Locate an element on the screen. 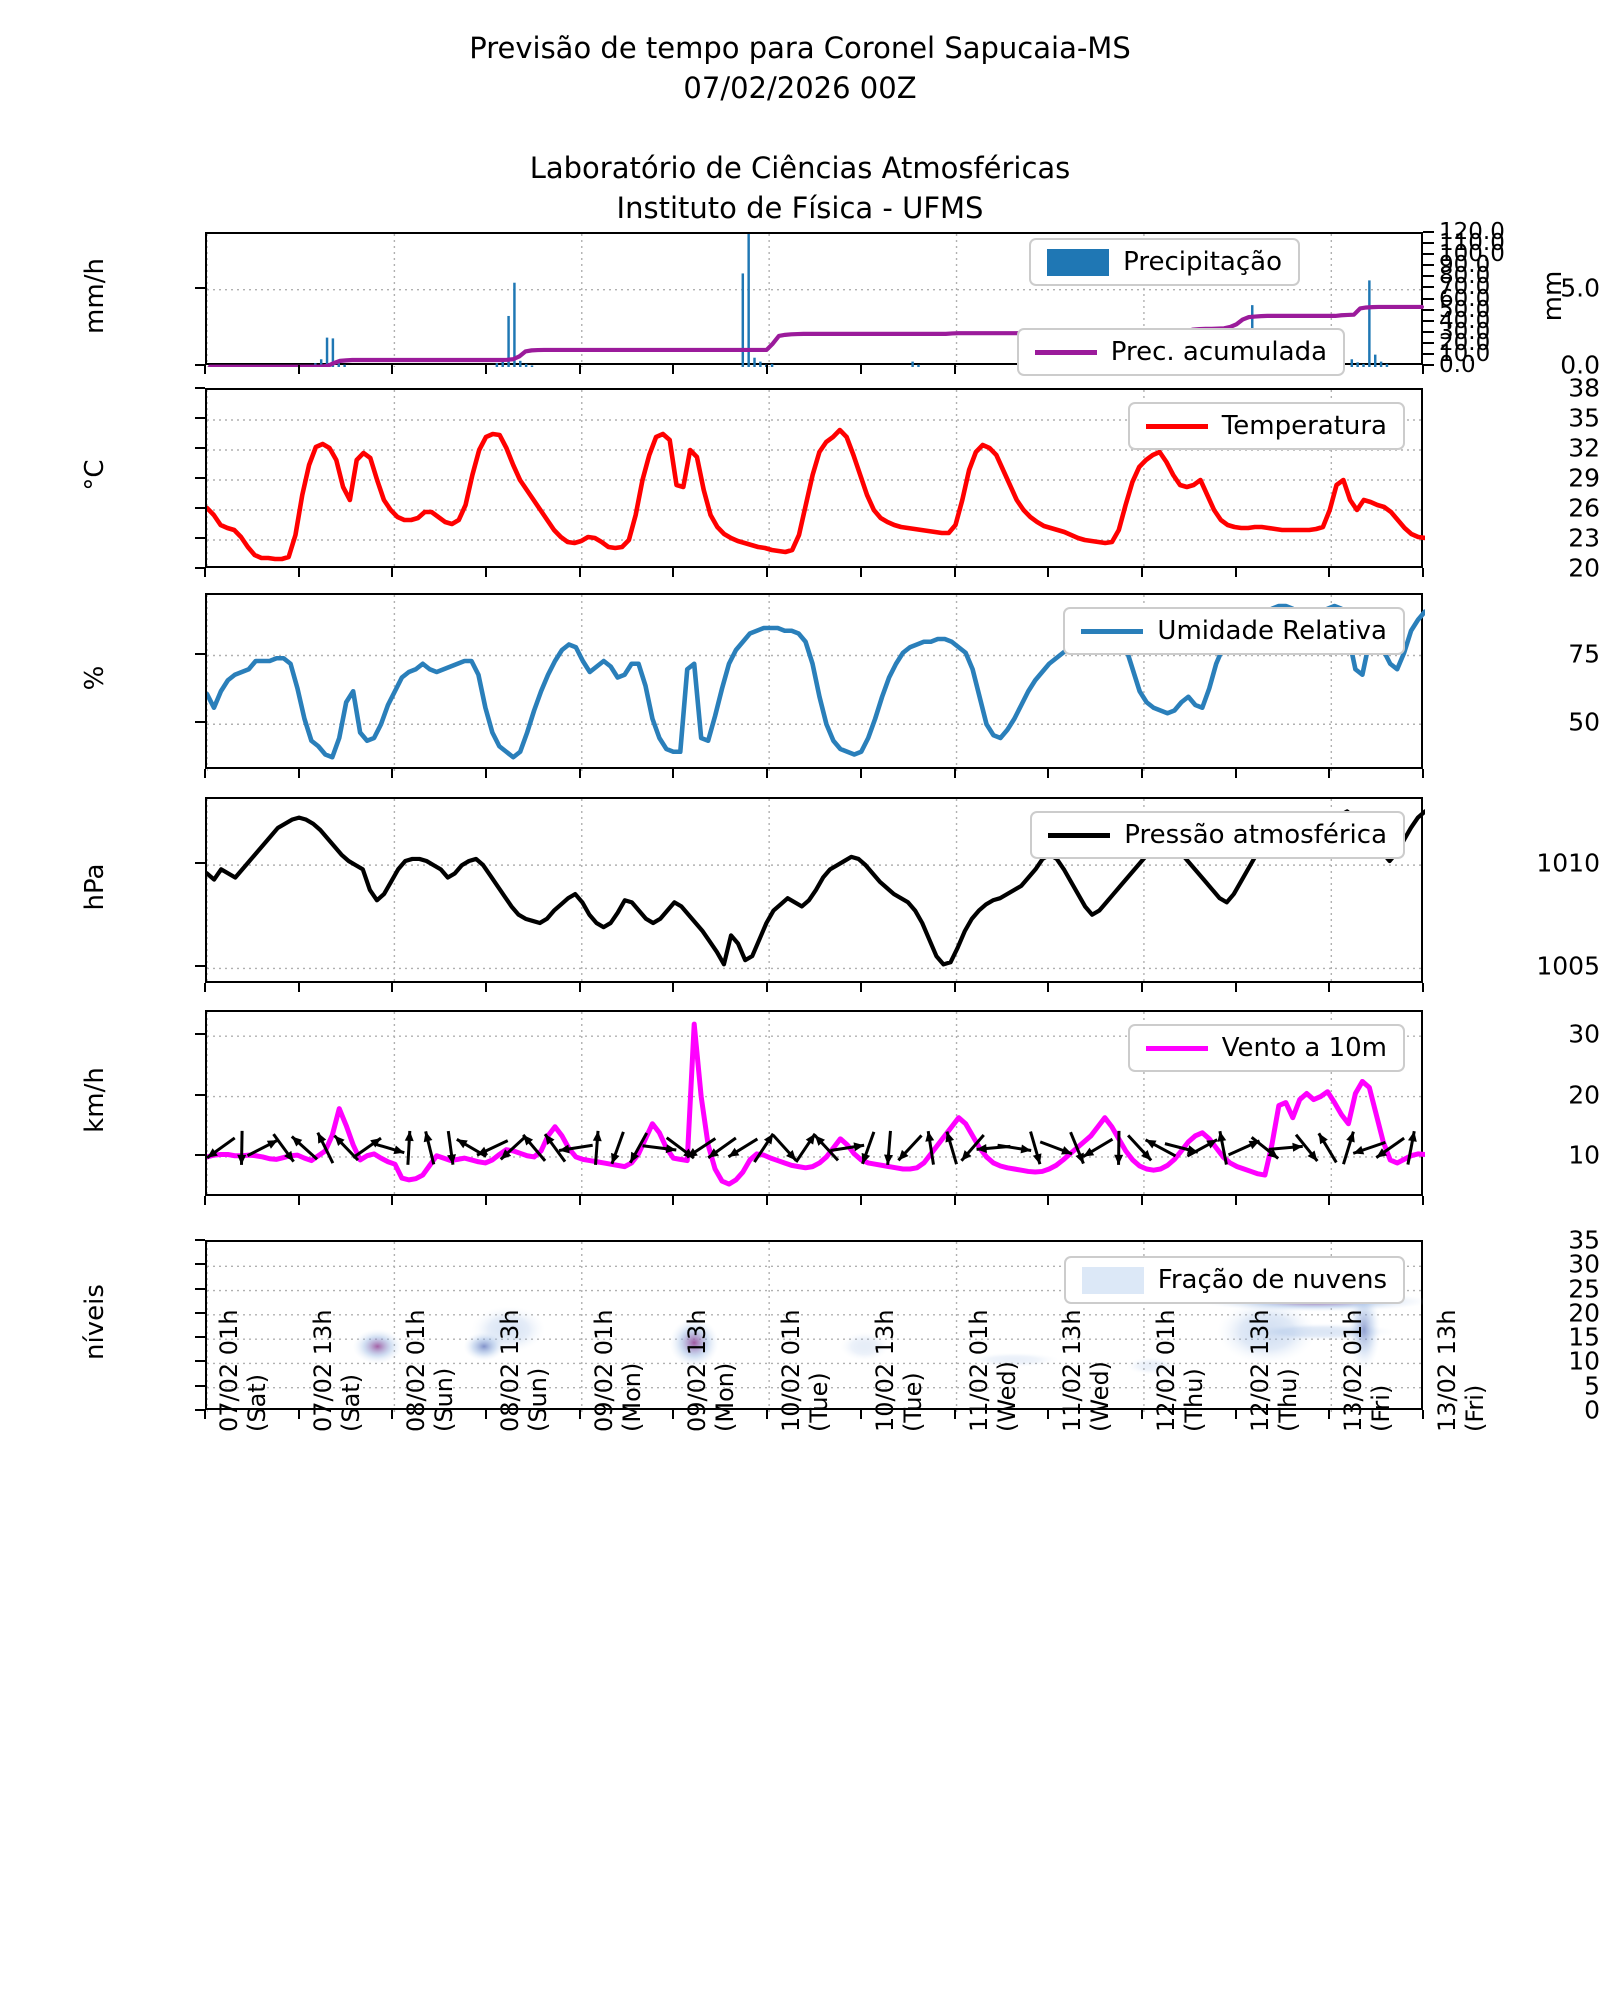 The image size is (1600, 2000). y-tick-label: 1010 is located at coordinates (1568, 863).